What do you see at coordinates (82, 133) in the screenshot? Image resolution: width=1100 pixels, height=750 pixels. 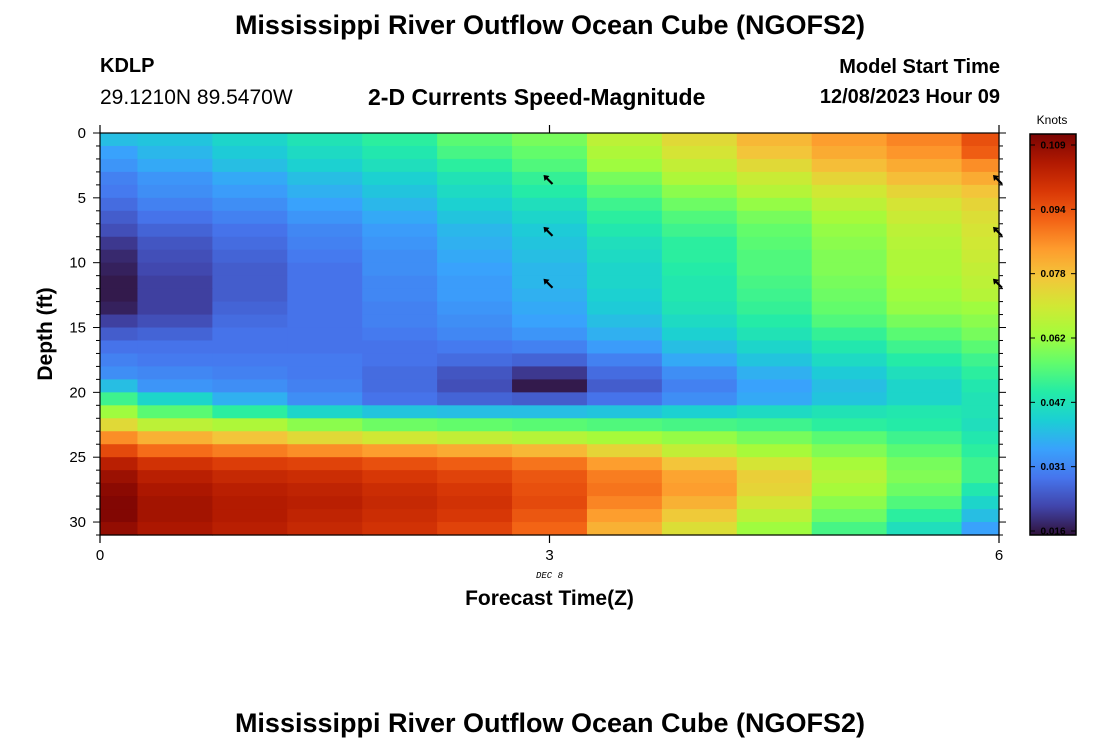 I see `y-tick-label: 0` at bounding box center [82, 133].